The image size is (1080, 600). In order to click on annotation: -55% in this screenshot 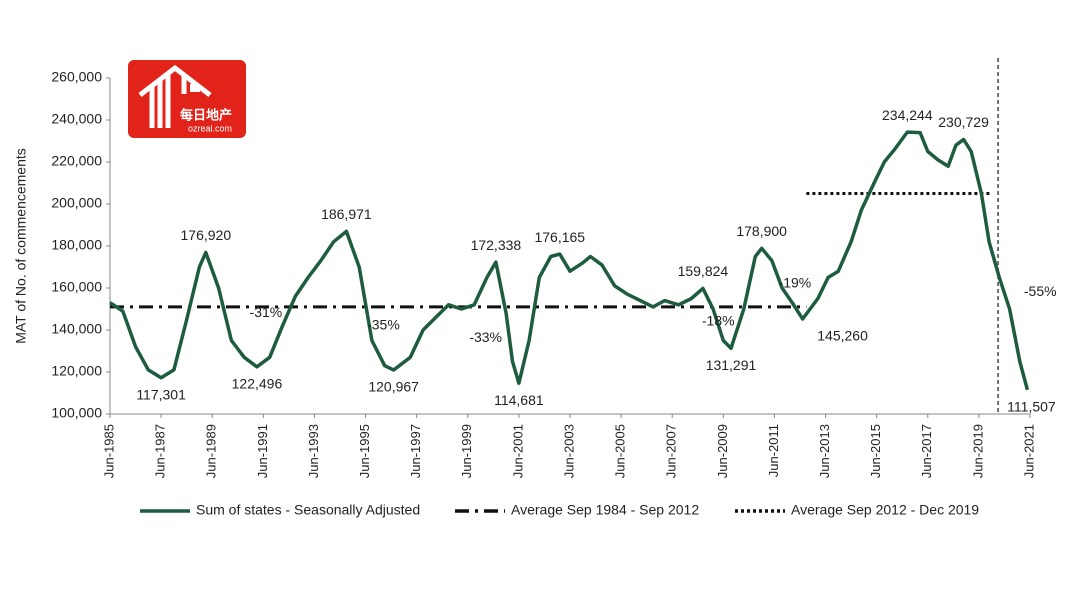, I will do `click(1040, 291)`.